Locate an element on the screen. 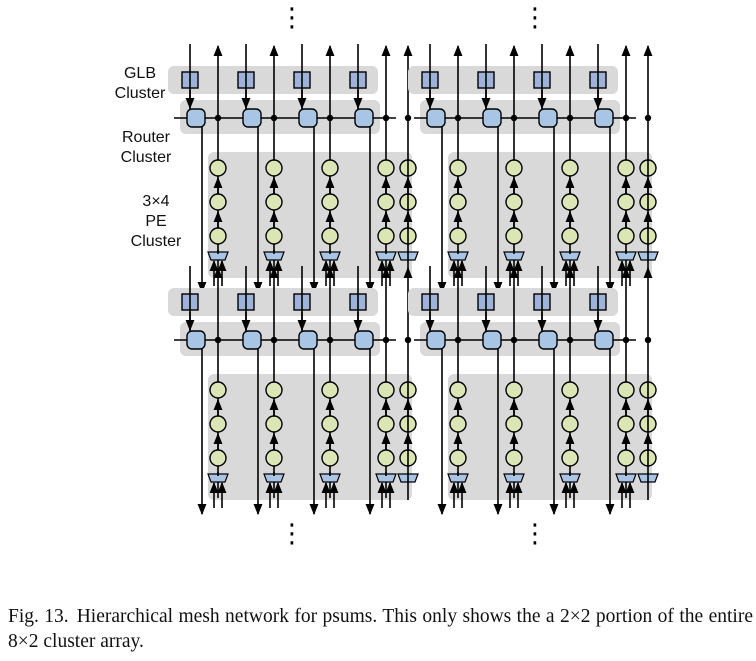 The width and height of the screenshot is (756, 661). router-cluster-label: Router Cluster is located at coordinates (146, 147).